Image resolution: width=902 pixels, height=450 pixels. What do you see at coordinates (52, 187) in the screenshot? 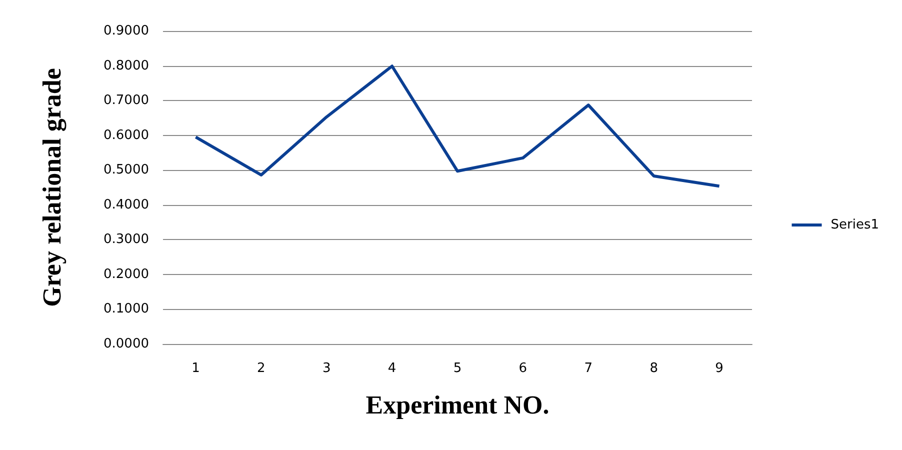
I see `y-axis-title: Grey relational grade` at bounding box center [52, 187].